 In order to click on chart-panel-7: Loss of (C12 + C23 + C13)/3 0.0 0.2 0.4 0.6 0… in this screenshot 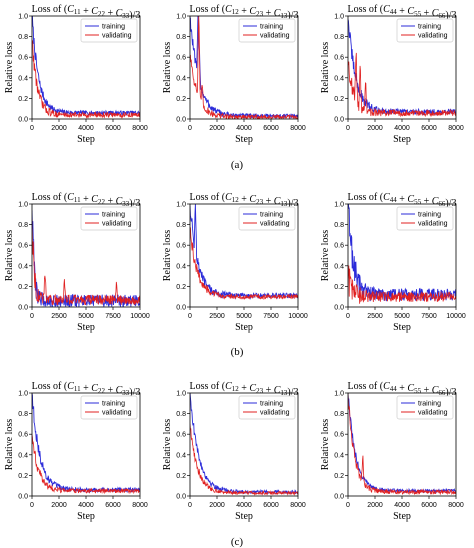, I will do `click(234, 451)`.